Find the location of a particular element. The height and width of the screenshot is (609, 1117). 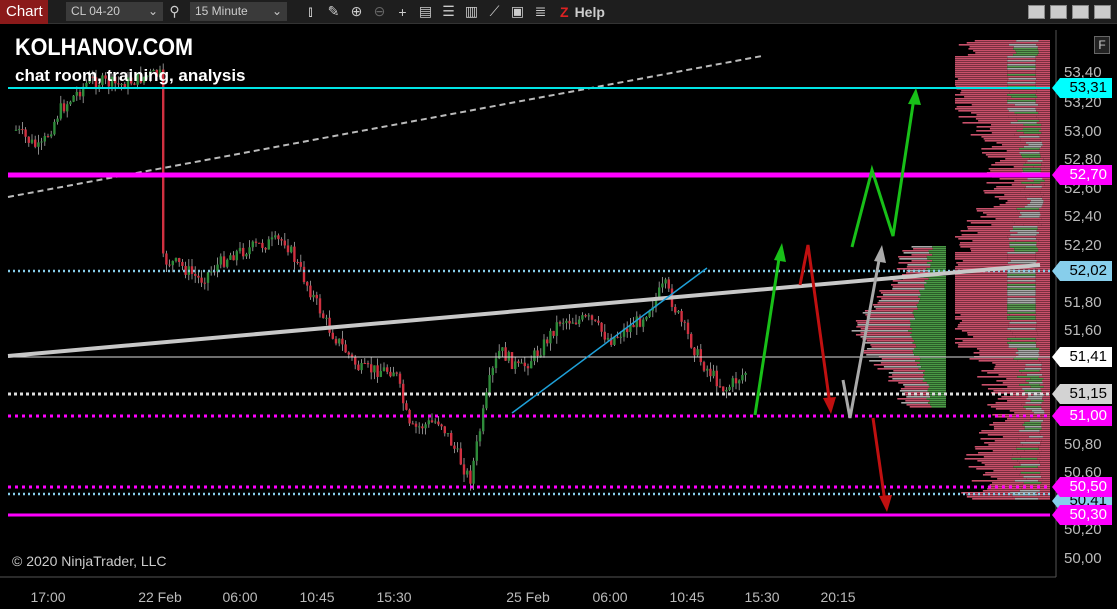

x-tick: 15:30 is located at coordinates (762, 597).